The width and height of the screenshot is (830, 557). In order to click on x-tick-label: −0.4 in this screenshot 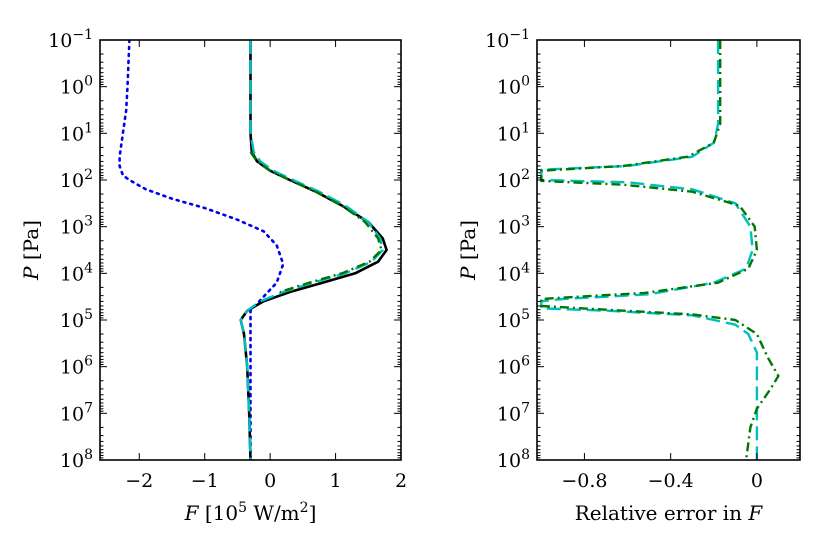, I will do `click(671, 481)`.